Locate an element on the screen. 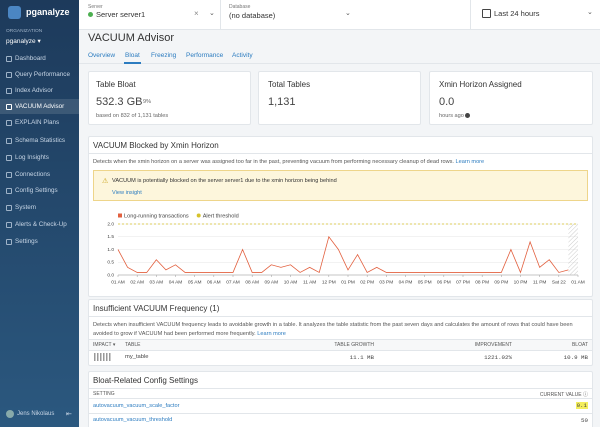 This screenshot has width=600, height=427. status-dot is located at coordinates (90, 14).